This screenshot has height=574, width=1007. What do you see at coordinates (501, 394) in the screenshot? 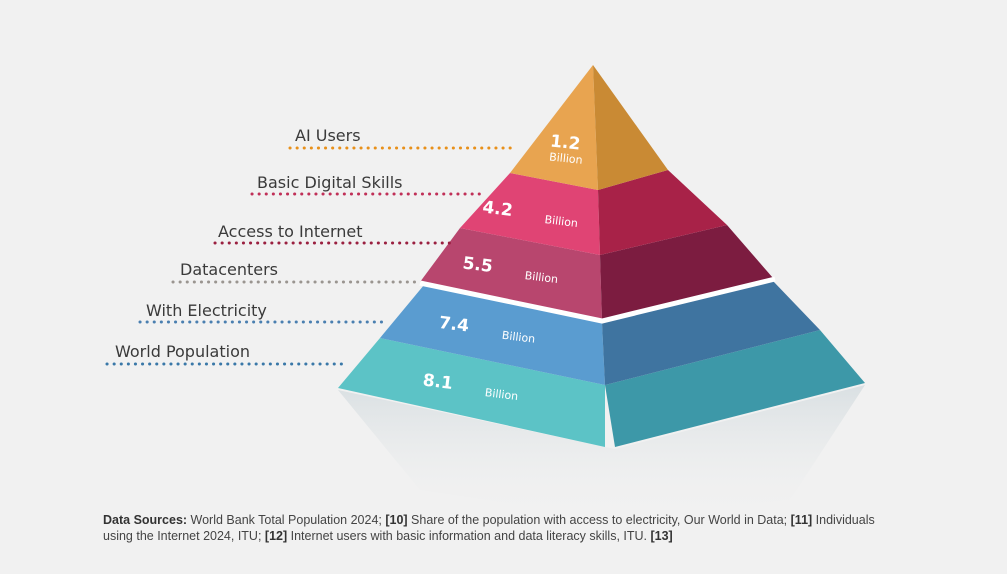
I see `unit-world-population: Billion` at bounding box center [501, 394].